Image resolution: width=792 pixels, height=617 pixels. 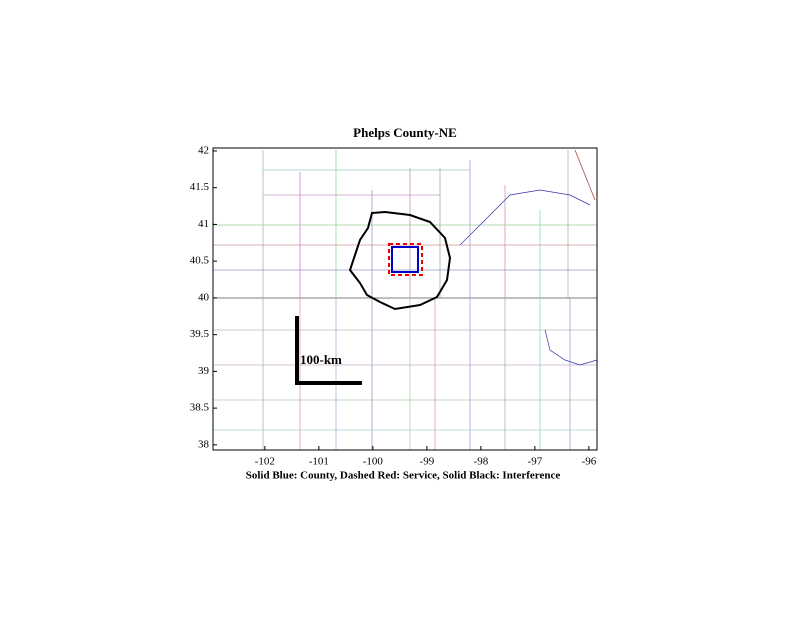 What do you see at coordinates (204, 297) in the screenshot?
I see `y-tick-label: 40` at bounding box center [204, 297].